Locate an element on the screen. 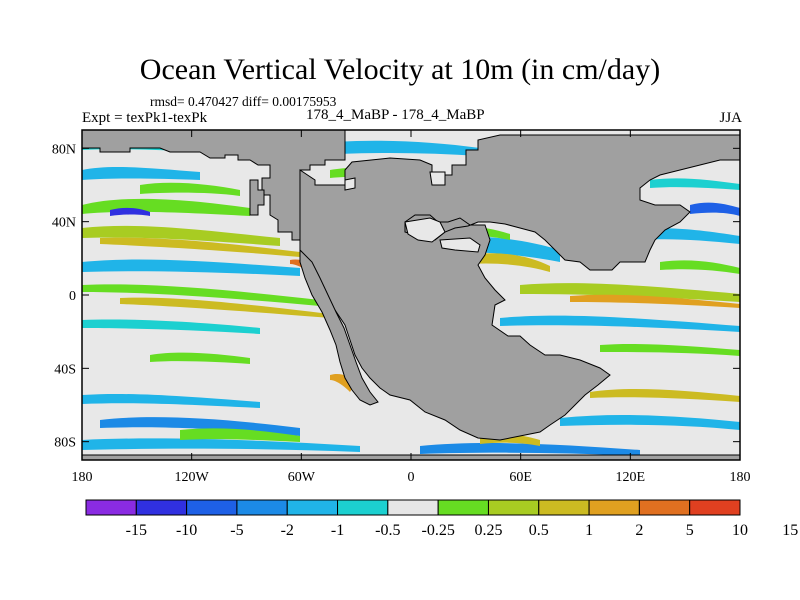  y-tick-label: 80S is located at coordinates (65, 443).